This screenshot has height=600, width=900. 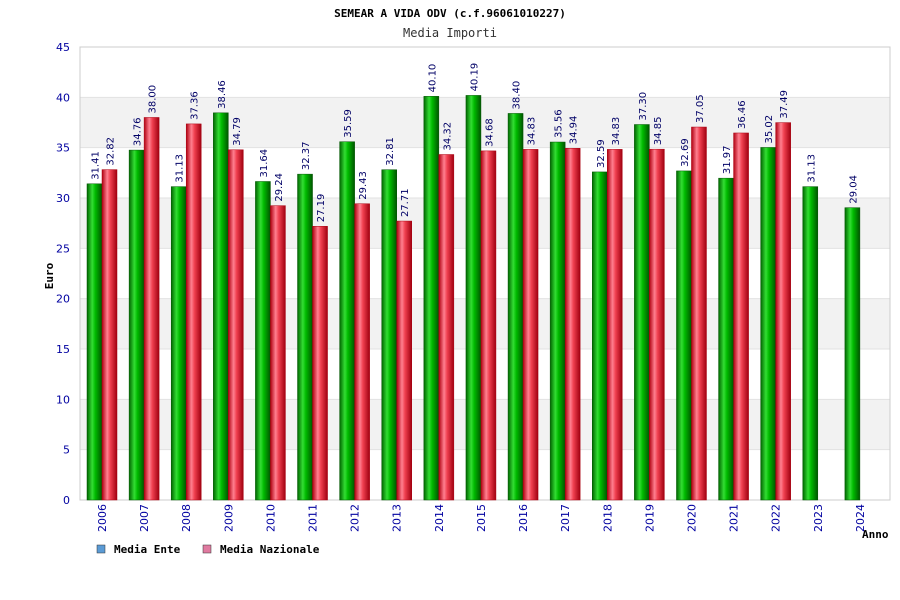 What do you see at coordinates (94, 342) in the screenshot?
I see `bar-media-ente-2006` at bounding box center [94, 342].